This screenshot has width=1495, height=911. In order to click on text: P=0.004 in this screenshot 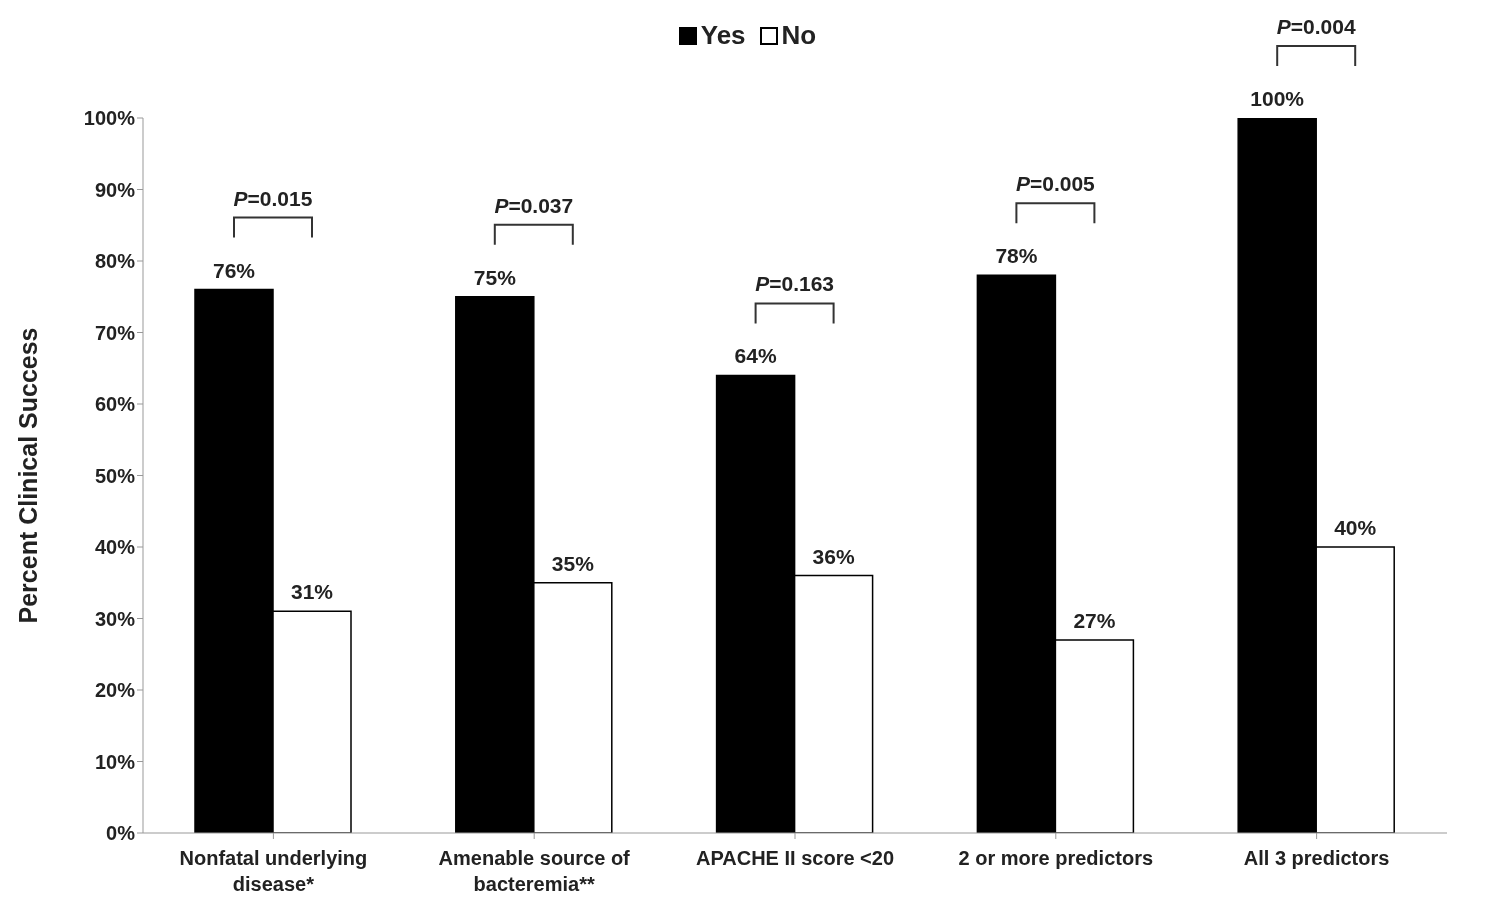, I will do `click(1316, 26)`.